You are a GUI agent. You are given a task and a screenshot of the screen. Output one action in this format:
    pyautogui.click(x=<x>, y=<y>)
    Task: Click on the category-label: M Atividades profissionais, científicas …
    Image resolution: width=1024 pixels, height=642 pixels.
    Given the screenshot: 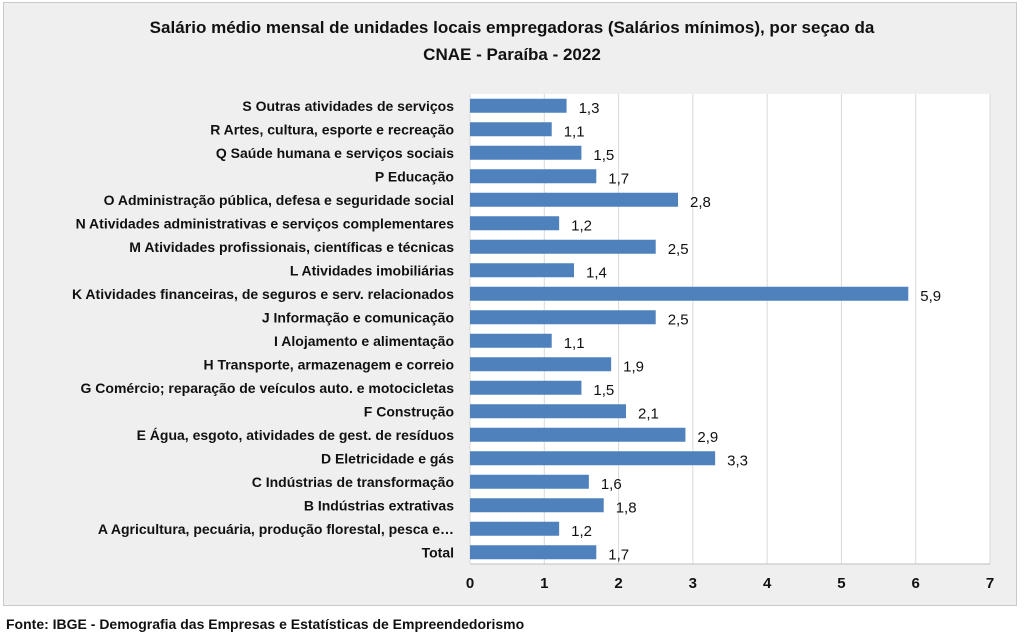 What is the action you would take?
    pyautogui.click(x=291, y=247)
    